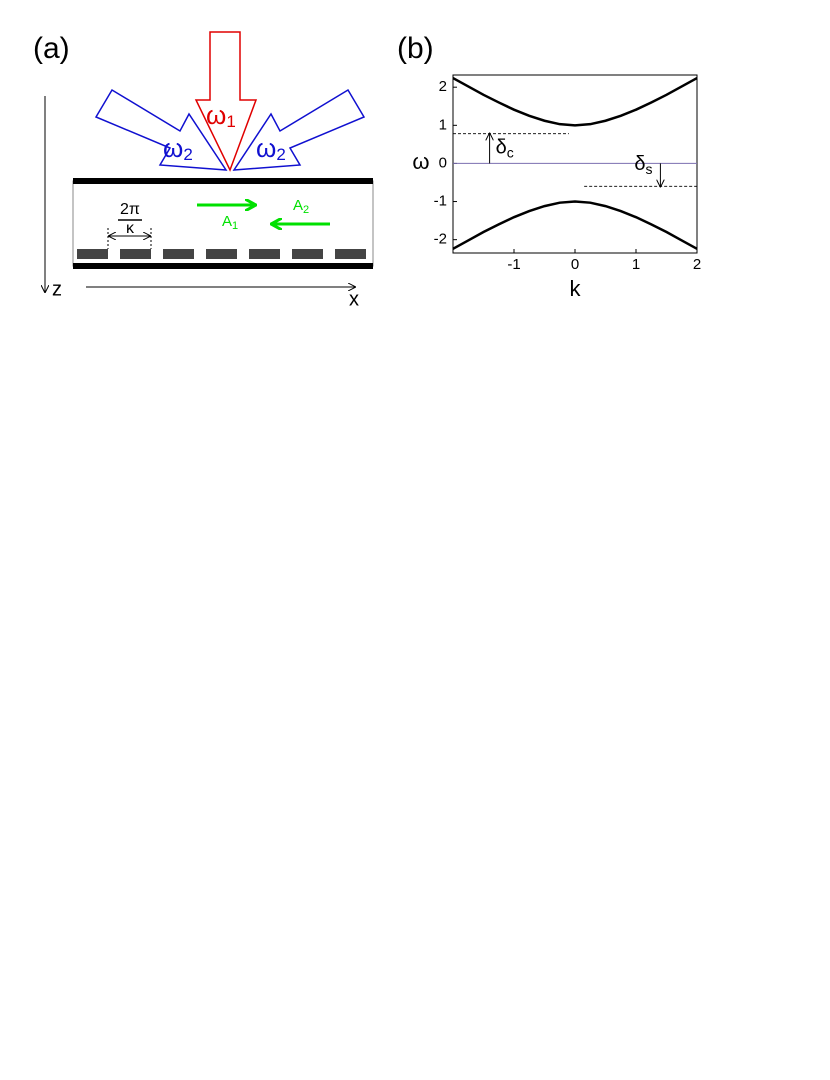  I want to click on pump-arrow, so click(226, 101).